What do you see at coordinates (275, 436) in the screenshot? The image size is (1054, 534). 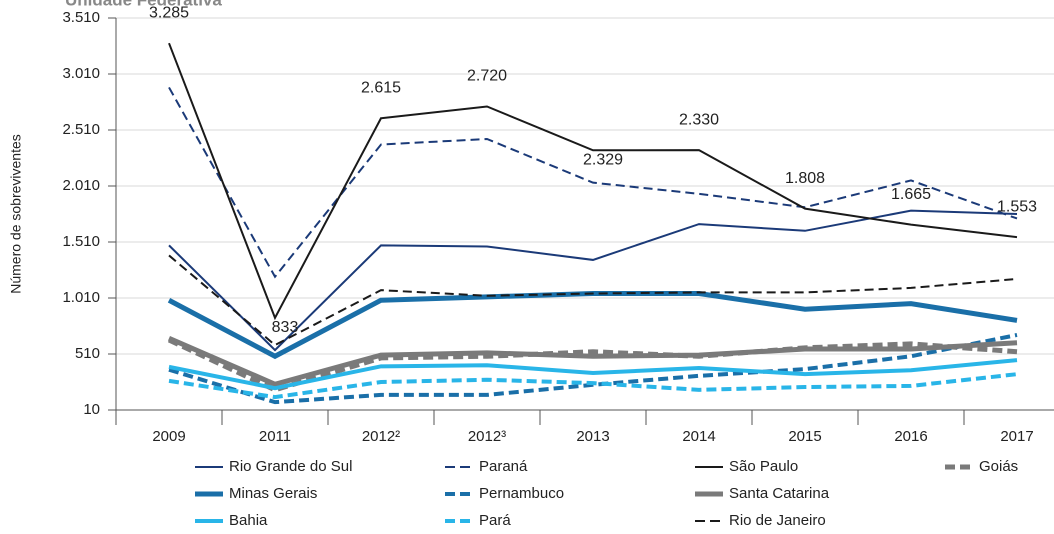 I see `x-tick-label: 2011` at bounding box center [275, 436].